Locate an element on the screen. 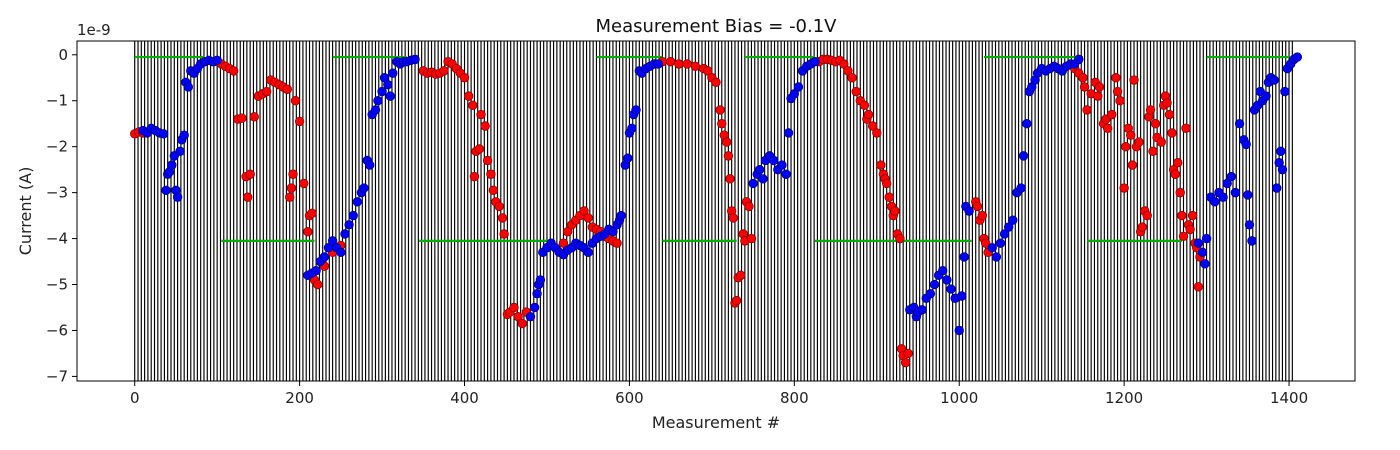 Image resolution: width=1400 pixels, height=450 pixels. x-tick-label: 600 is located at coordinates (629, 398).